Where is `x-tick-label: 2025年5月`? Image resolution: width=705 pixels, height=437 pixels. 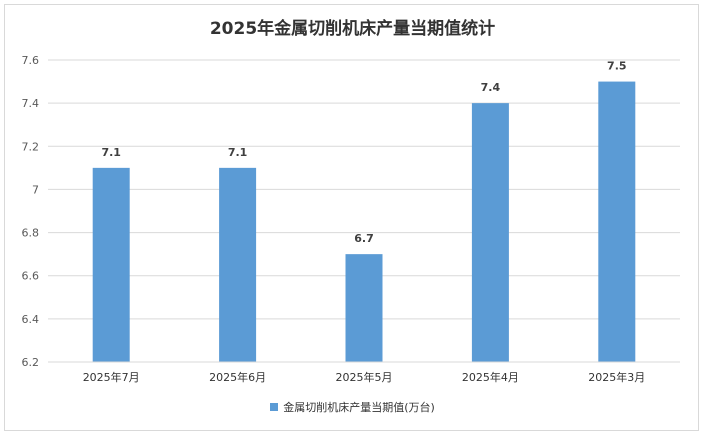
x-tick-label: 2025年5月 is located at coordinates (364, 377).